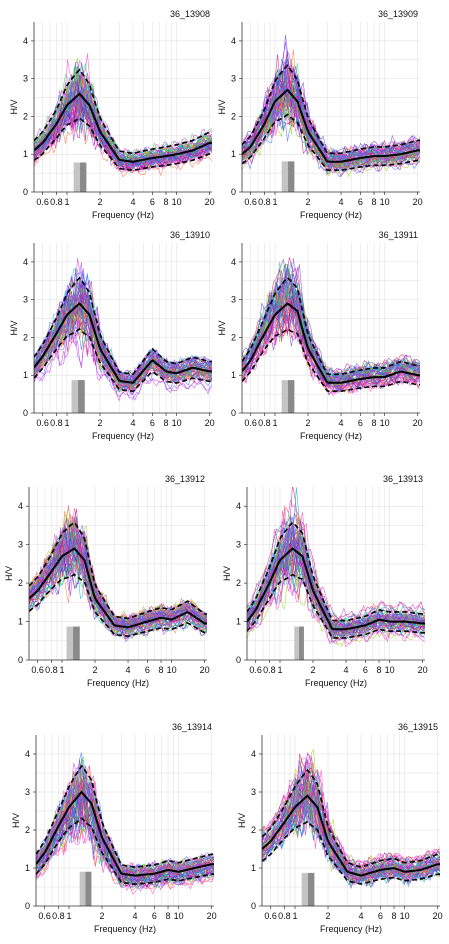 The height and width of the screenshot is (944, 449). I want to click on window-curves, so click(125, 823).